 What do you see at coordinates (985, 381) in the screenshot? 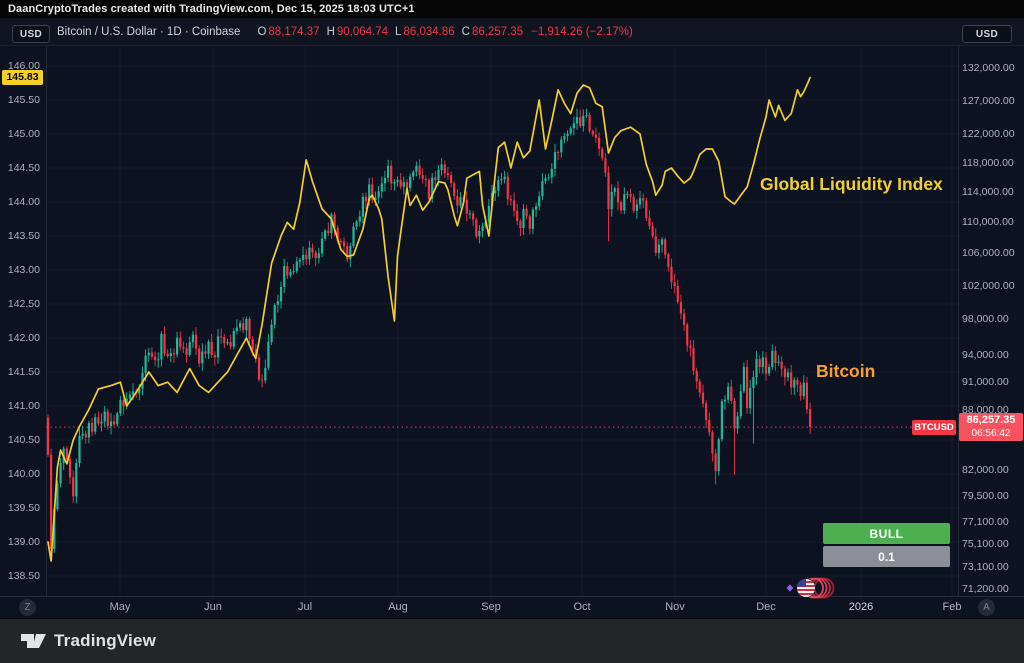
I see `right-axis-tick: 91,000.00` at bounding box center [985, 381].